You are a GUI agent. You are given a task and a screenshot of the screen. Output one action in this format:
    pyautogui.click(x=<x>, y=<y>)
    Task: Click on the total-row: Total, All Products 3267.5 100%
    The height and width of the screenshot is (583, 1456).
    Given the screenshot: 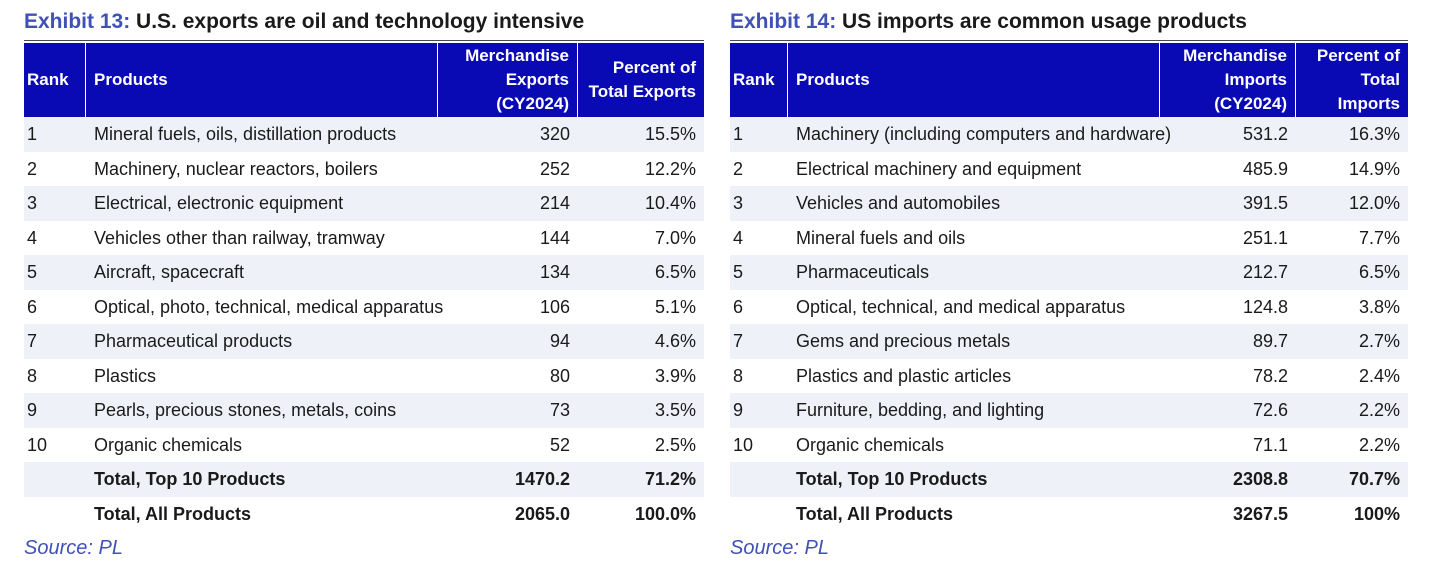 What is the action you would take?
    pyautogui.click(x=1069, y=513)
    